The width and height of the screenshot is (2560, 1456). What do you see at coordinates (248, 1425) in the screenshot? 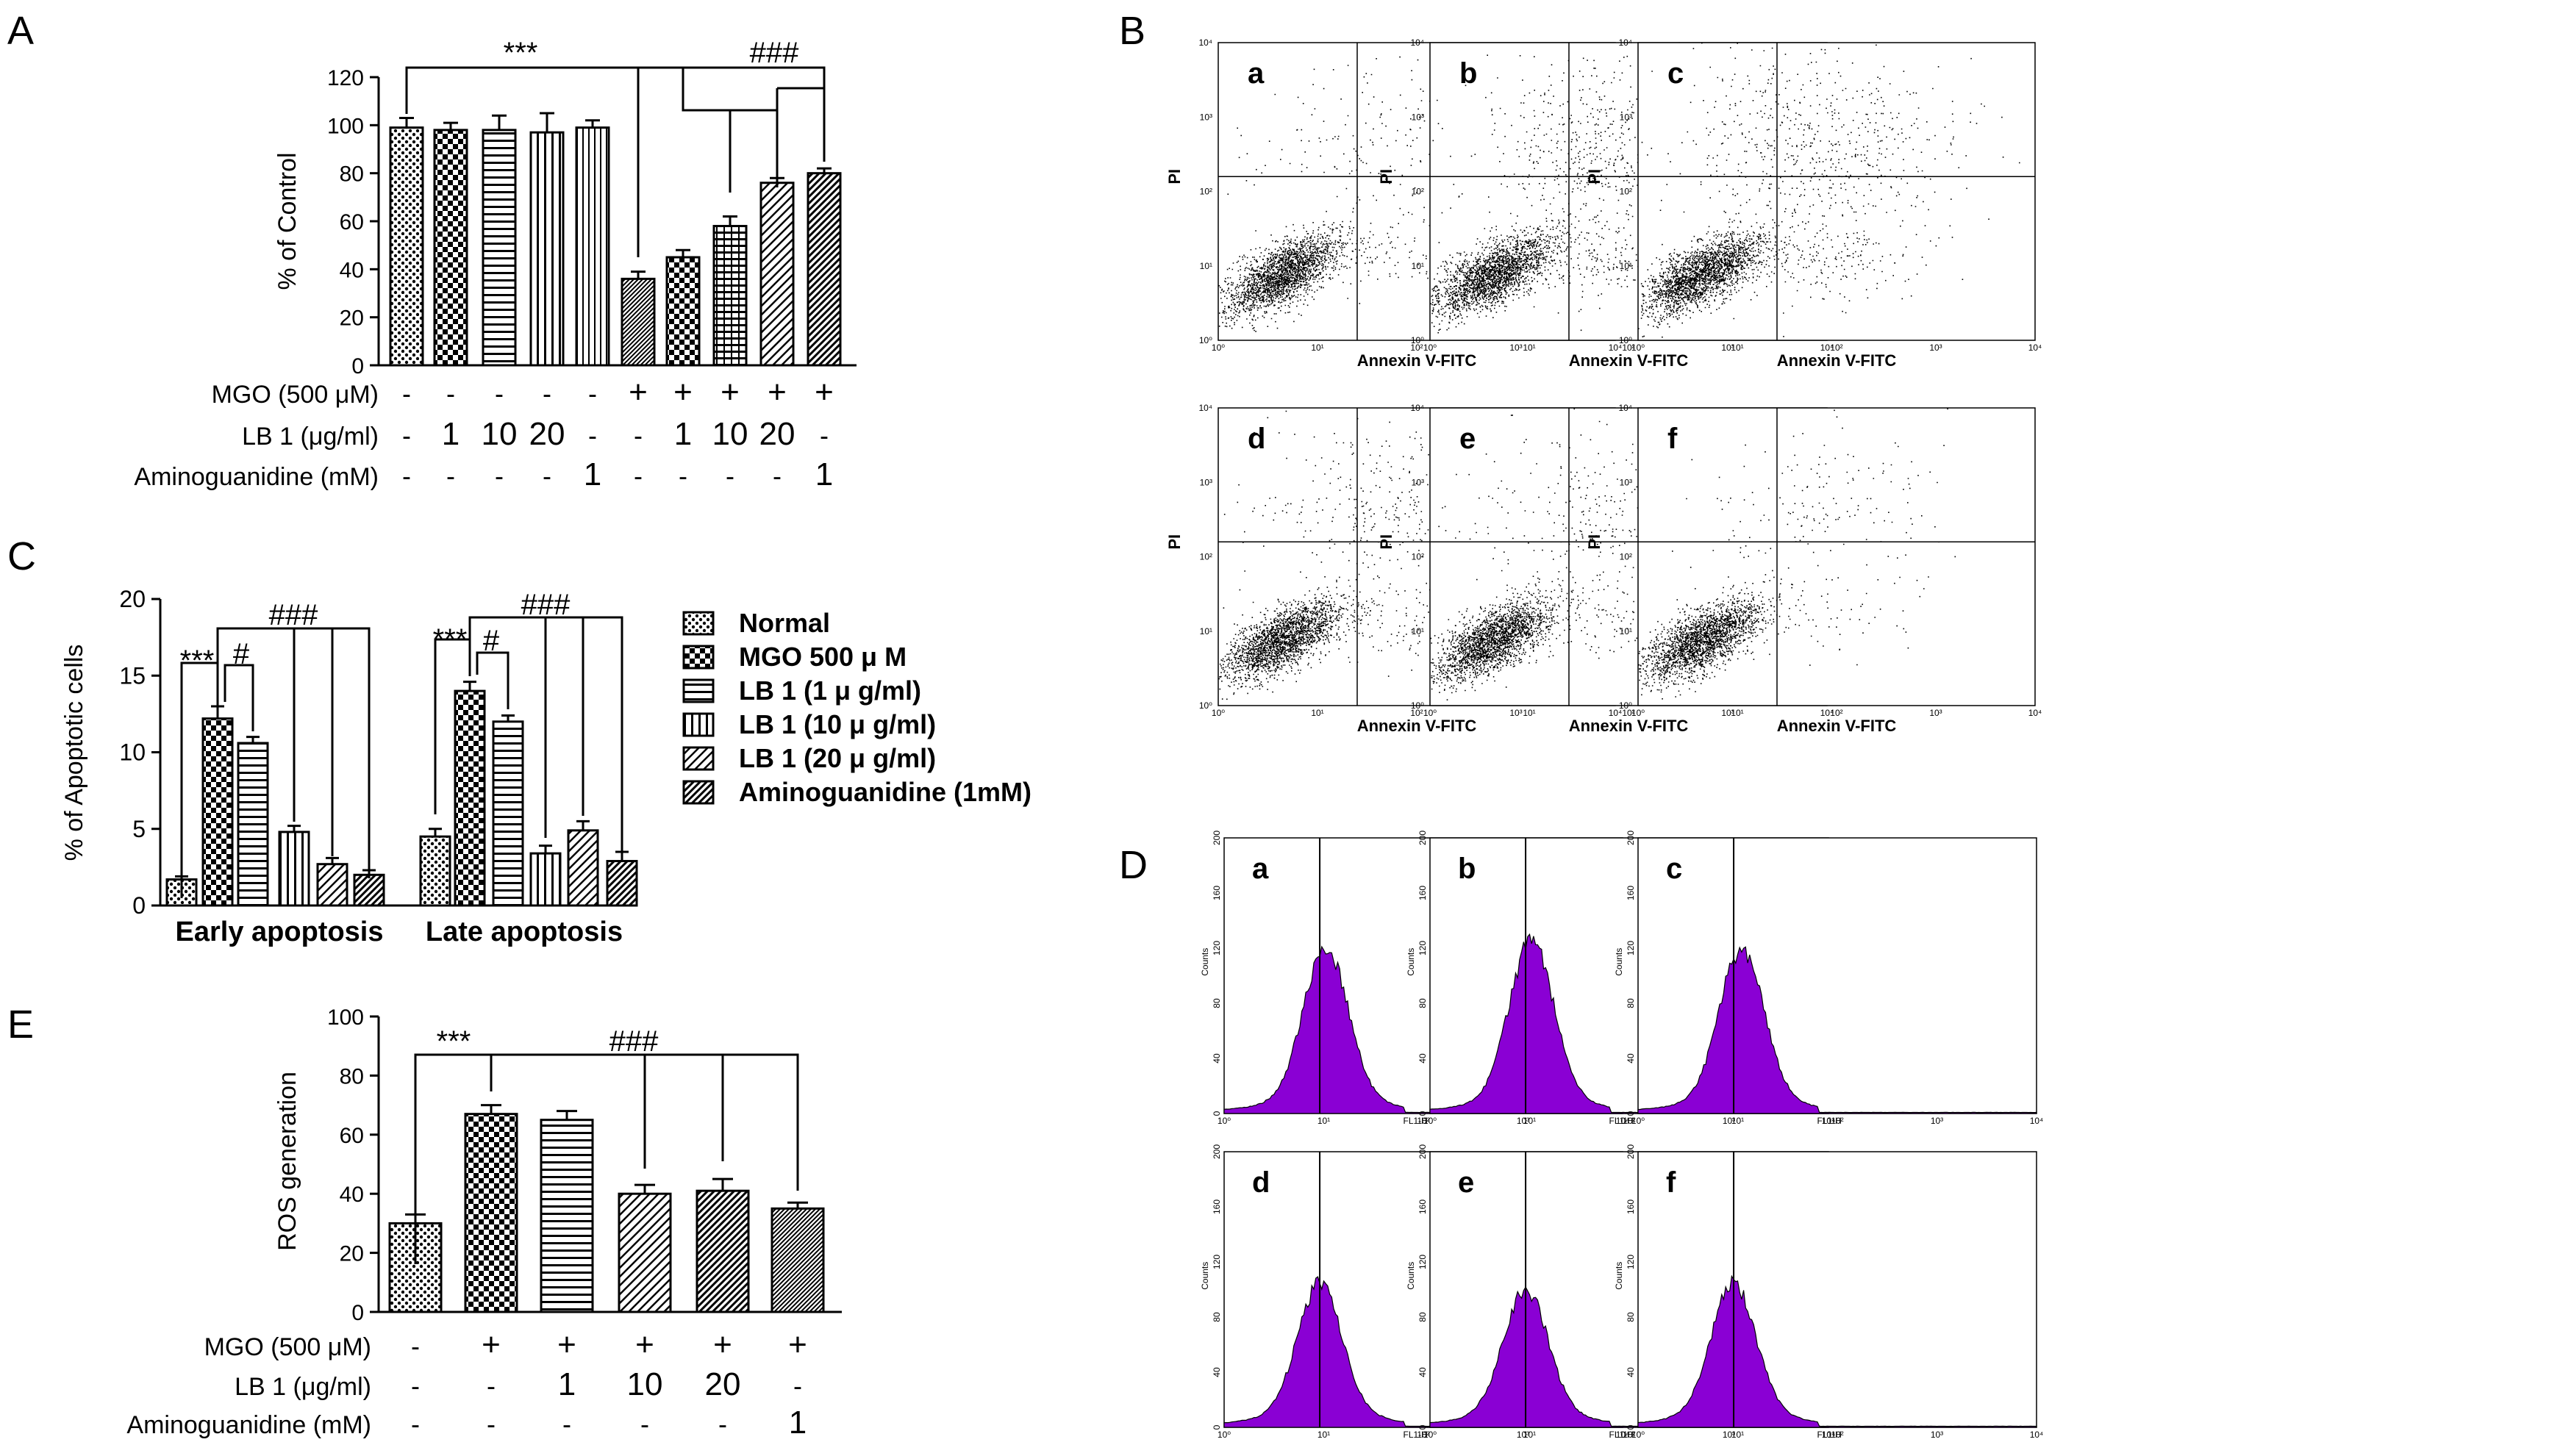
I see `condition-label: Aminoguanidine (mM)` at bounding box center [248, 1425].